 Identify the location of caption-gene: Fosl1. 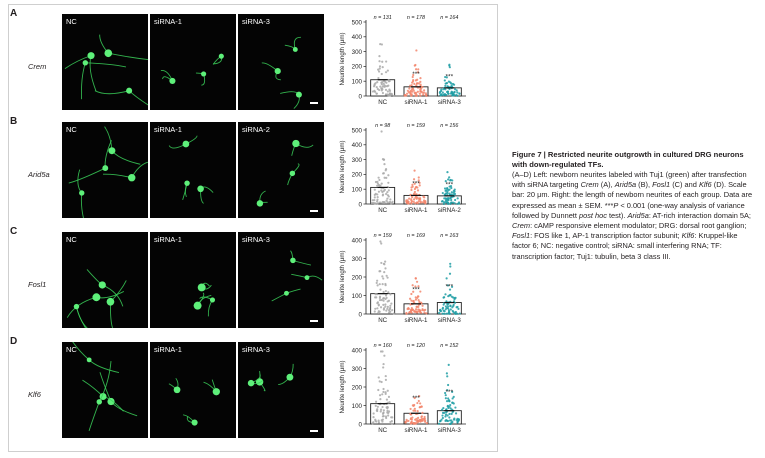
(661, 185).